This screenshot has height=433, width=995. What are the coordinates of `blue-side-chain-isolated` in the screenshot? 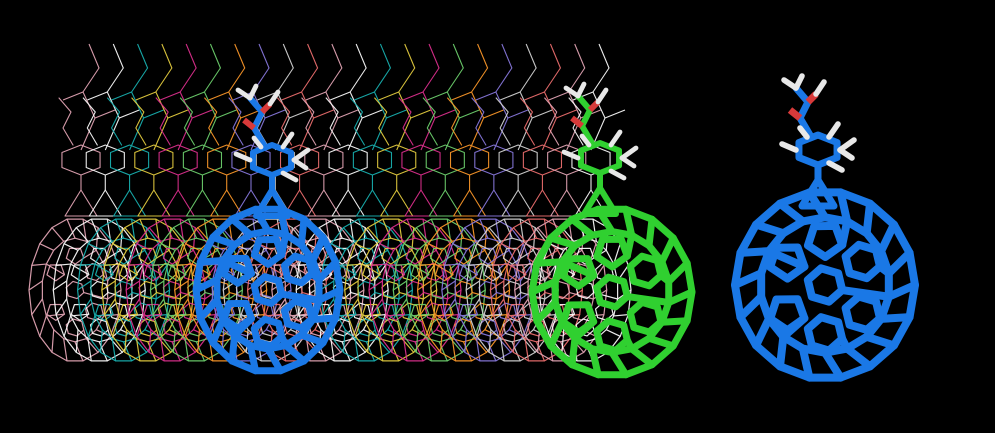 It's located at (816, 147).